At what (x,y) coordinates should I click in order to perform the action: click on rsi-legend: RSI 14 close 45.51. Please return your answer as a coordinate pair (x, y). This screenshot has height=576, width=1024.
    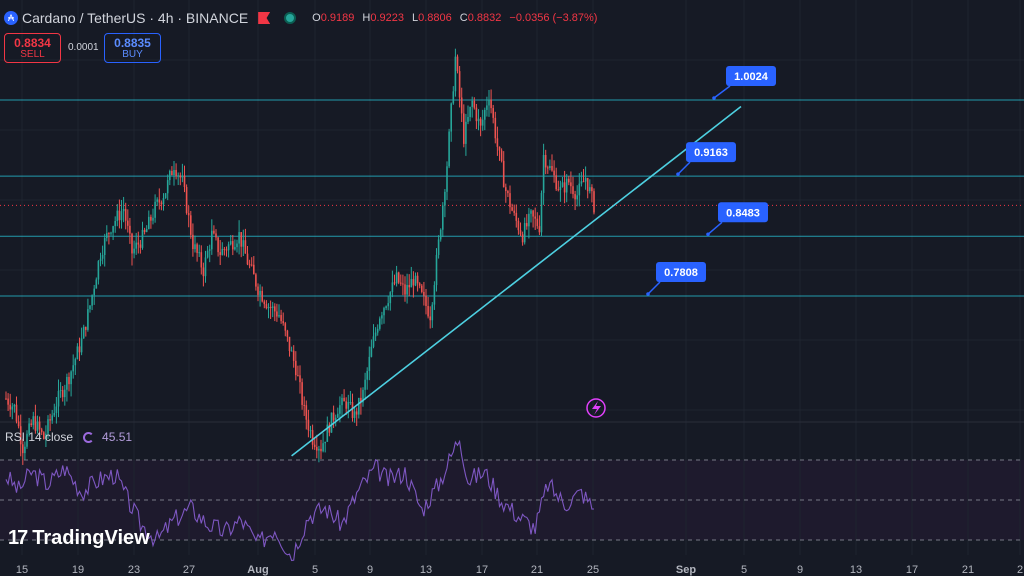
    Looking at the image, I should click on (68, 437).